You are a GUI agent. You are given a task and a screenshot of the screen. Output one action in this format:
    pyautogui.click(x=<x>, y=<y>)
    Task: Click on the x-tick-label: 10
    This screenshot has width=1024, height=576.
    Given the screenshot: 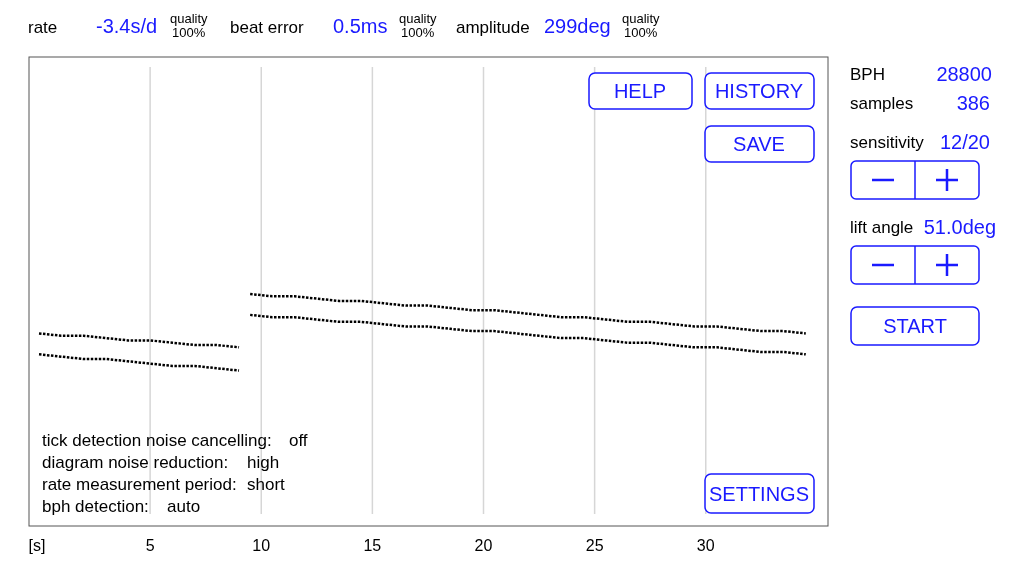 What is the action you would take?
    pyautogui.click(x=261, y=545)
    